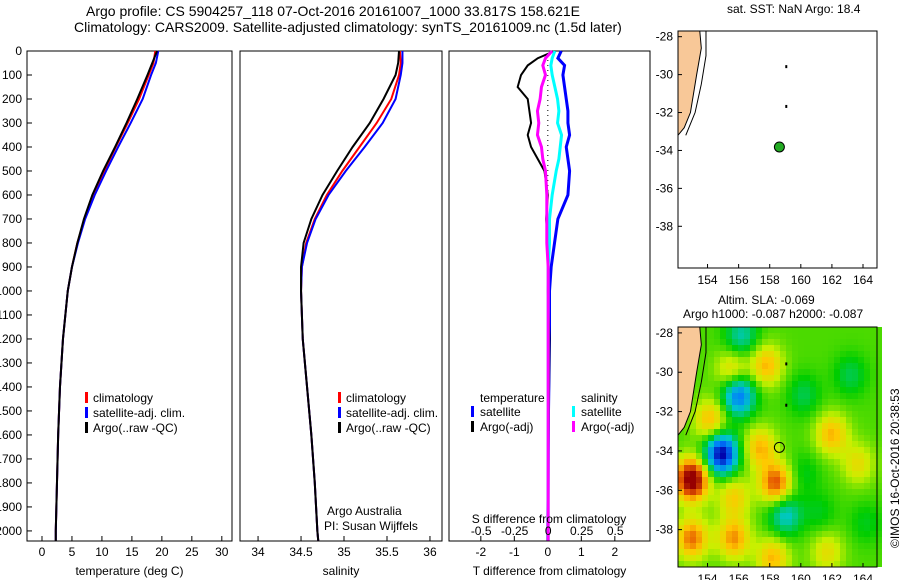  I want to click on x-tick-label: 164, so click(863, 280).